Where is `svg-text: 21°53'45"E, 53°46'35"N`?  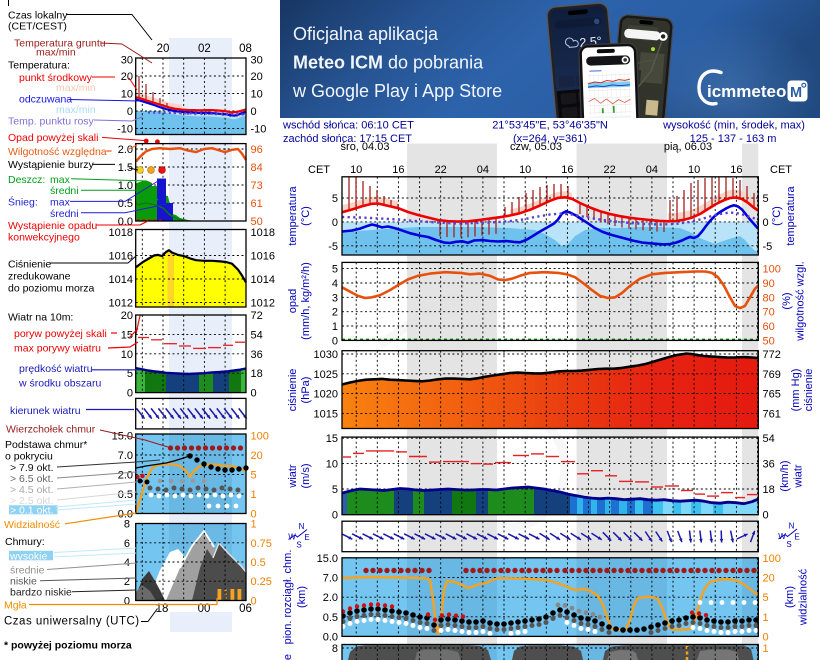
svg-text: 21°53'45"E, 53°46'35"N is located at coordinates (550, 126).